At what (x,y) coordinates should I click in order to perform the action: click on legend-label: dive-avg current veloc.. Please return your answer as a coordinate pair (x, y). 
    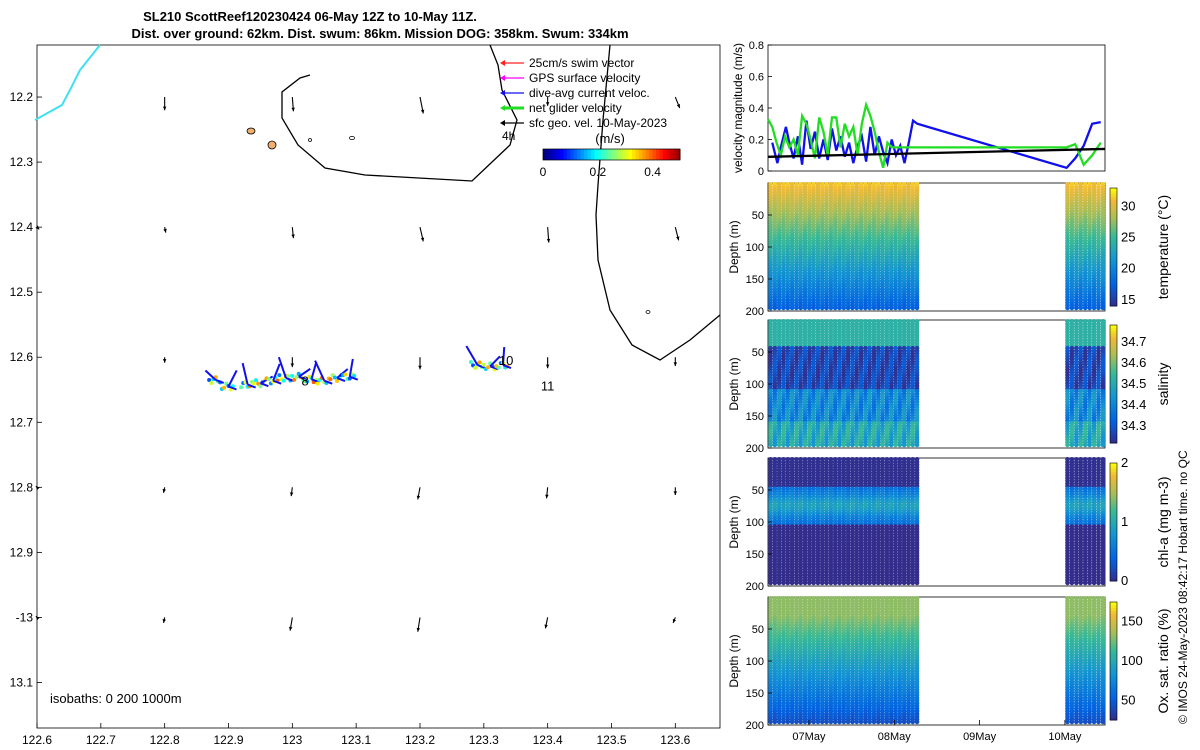
    Looking at the image, I should click on (589, 93).